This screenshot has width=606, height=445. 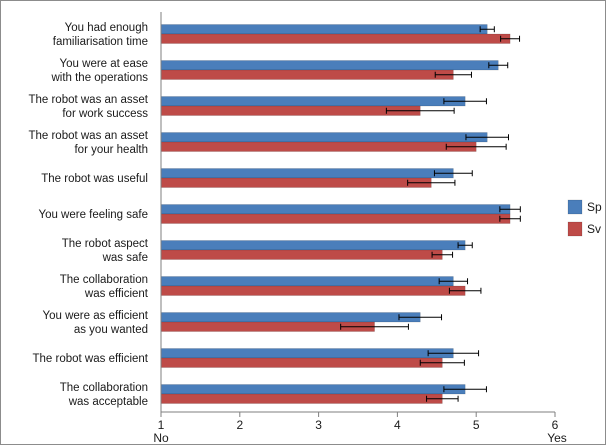 What do you see at coordinates (125, 258) in the screenshot?
I see `category-label: was safe` at bounding box center [125, 258].